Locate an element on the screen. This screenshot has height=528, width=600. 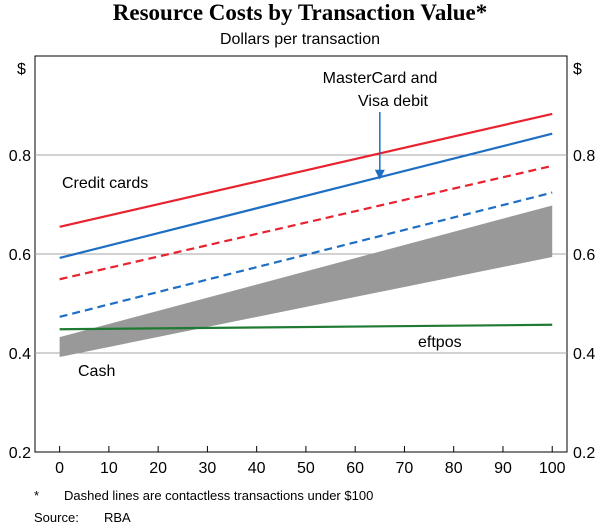
source-label: Source: is located at coordinates (56, 517).